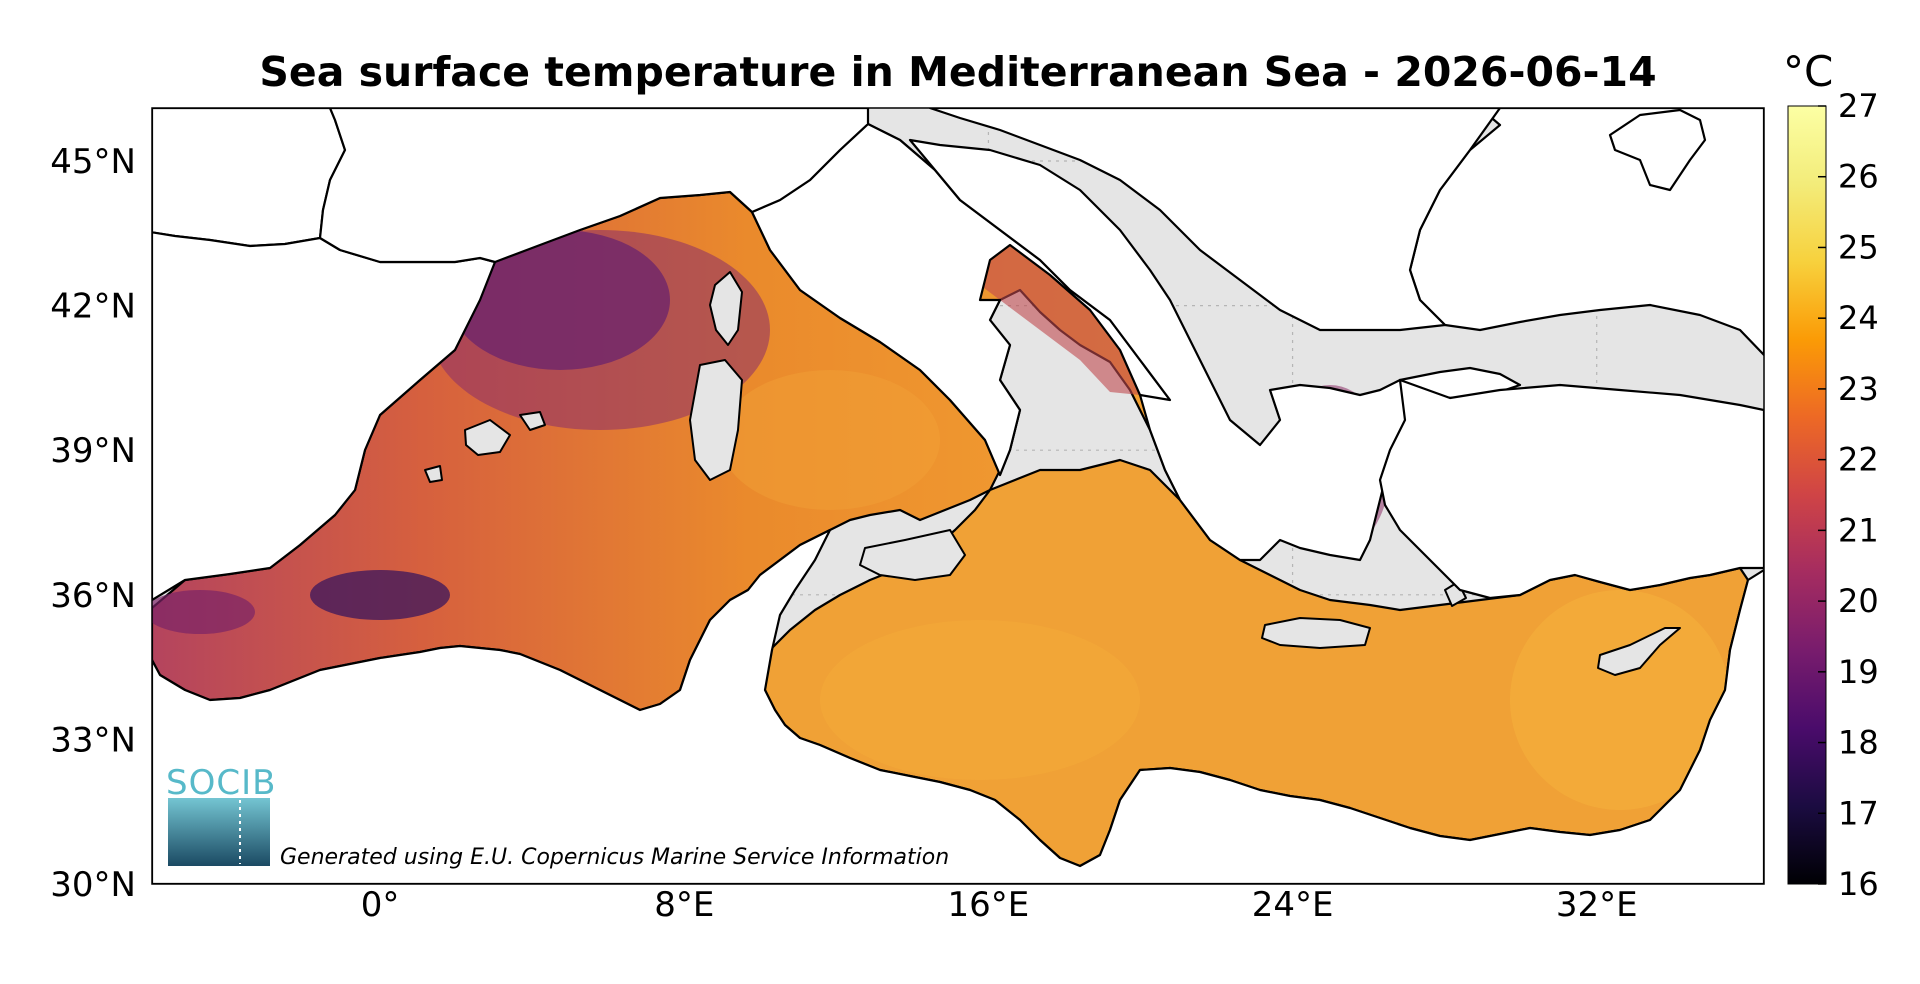  What do you see at coordinates (1858, 106) in the screenshot?
I see `colorbar-tick-label: 27` at bounding box center [1858, 106].